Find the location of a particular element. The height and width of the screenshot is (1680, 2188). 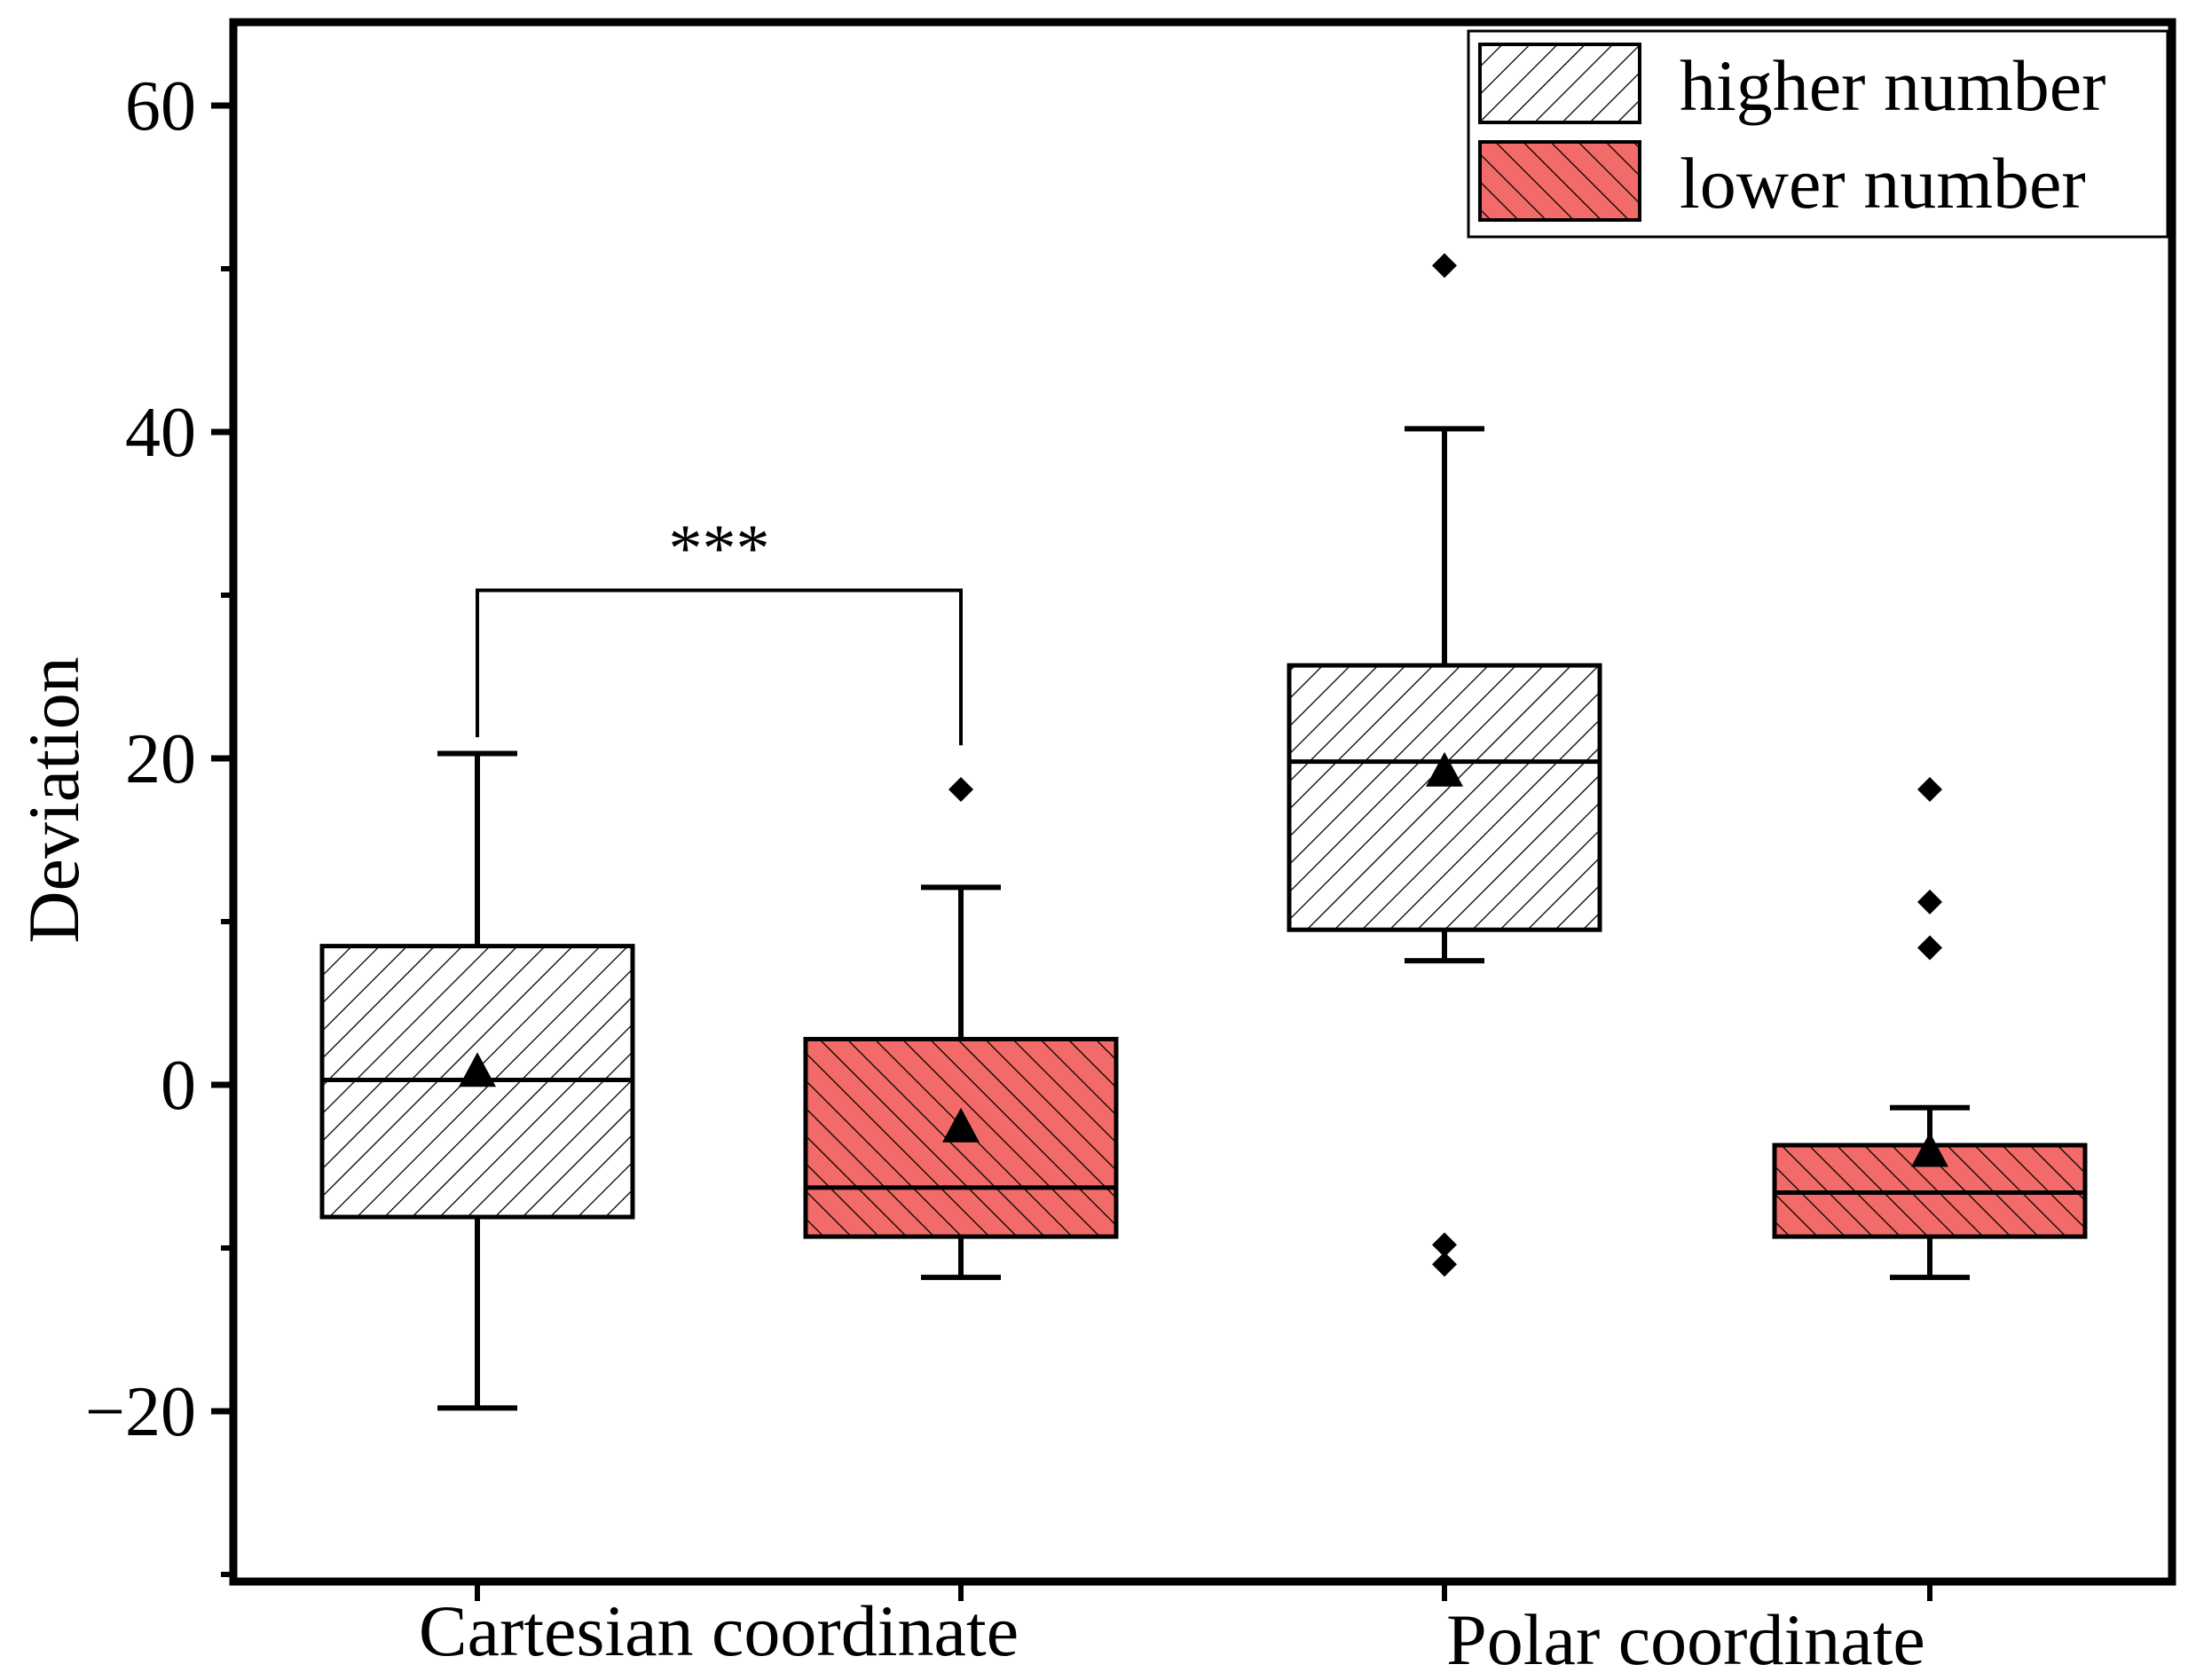

legend-swatch-lower-number is located at coordinates (1559, 181).